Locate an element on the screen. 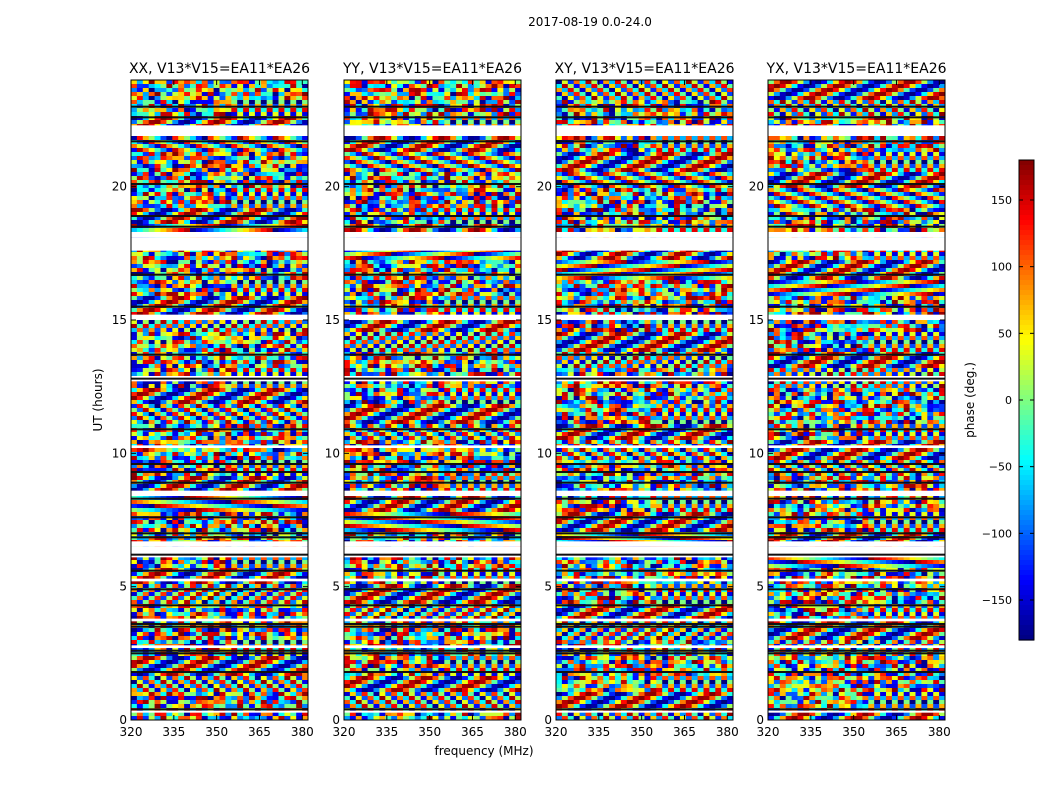  colorbar-tick-label: −100 is located at coordinates (997, 533).